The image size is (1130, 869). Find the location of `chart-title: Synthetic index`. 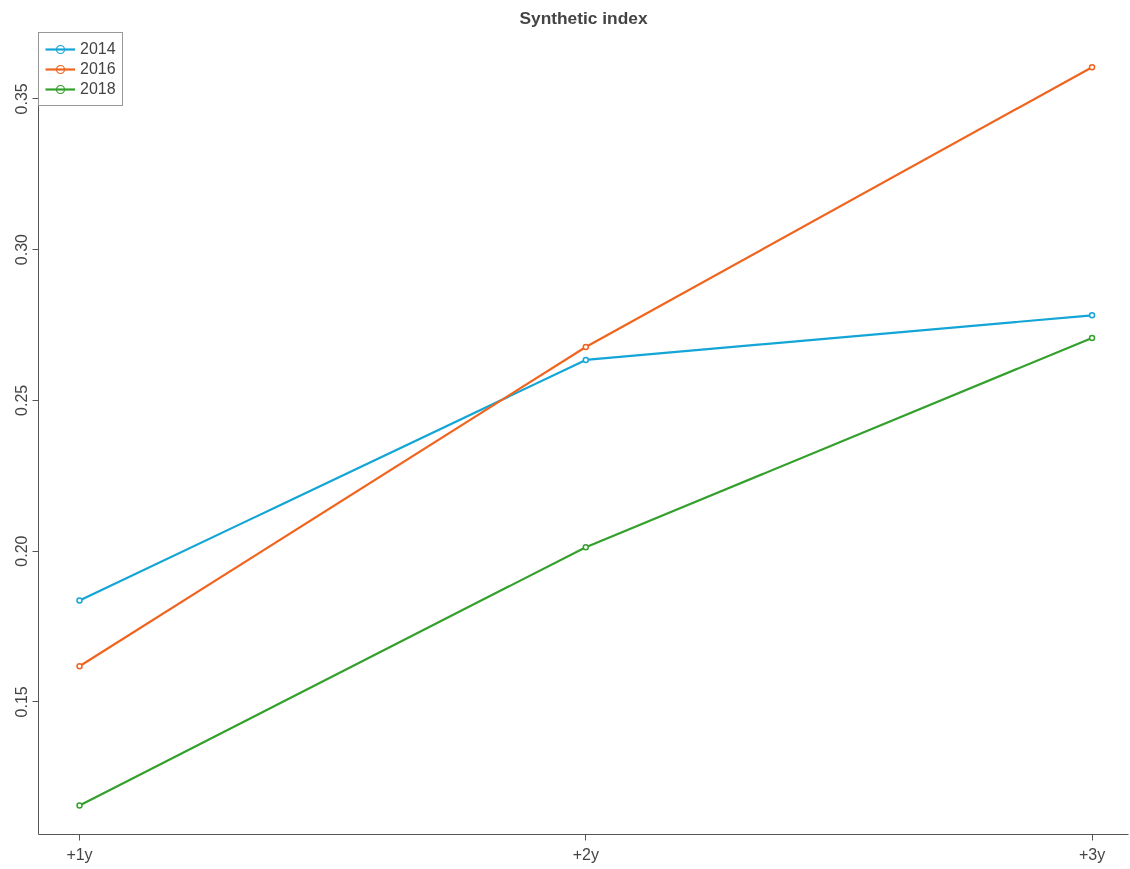

chart-title: Synthetic index is located at coordinates (583, 17).